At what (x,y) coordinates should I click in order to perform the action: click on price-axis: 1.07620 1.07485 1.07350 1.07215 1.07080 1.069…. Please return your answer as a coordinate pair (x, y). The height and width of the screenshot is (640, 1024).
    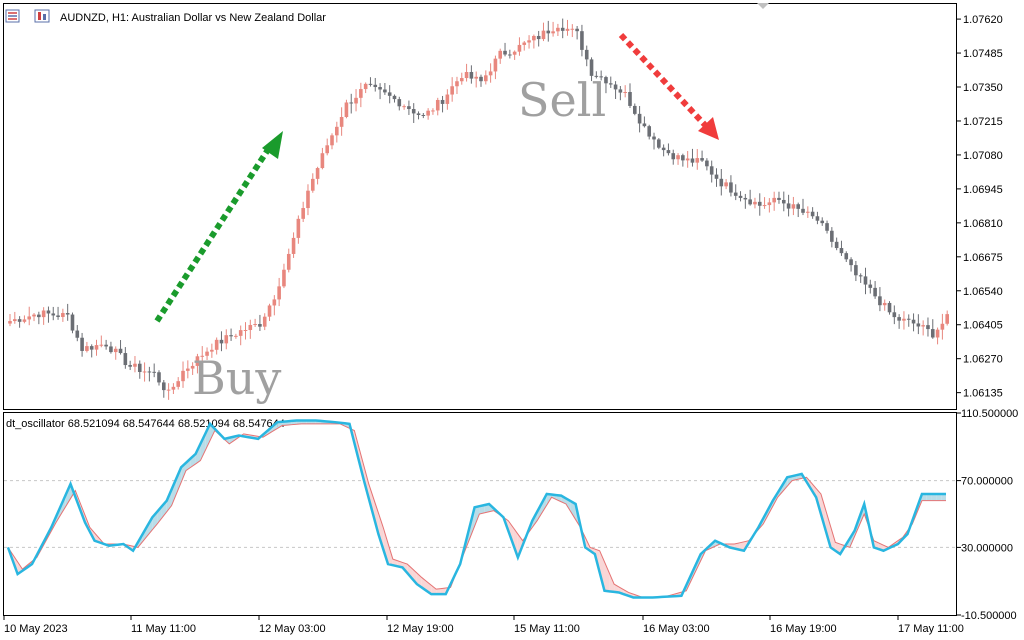
    Looking at the image, I should click on (979, 207).